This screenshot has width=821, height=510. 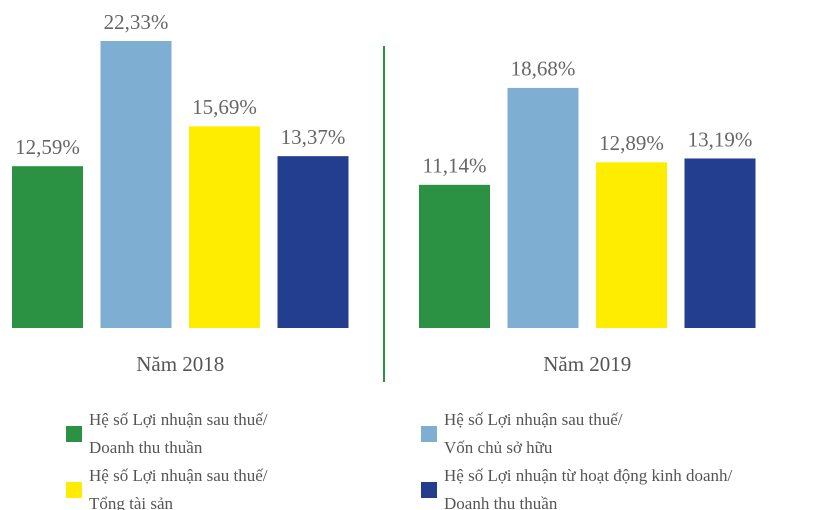 I want to click on value-label: 12,89%, so click(x=631, y=143).